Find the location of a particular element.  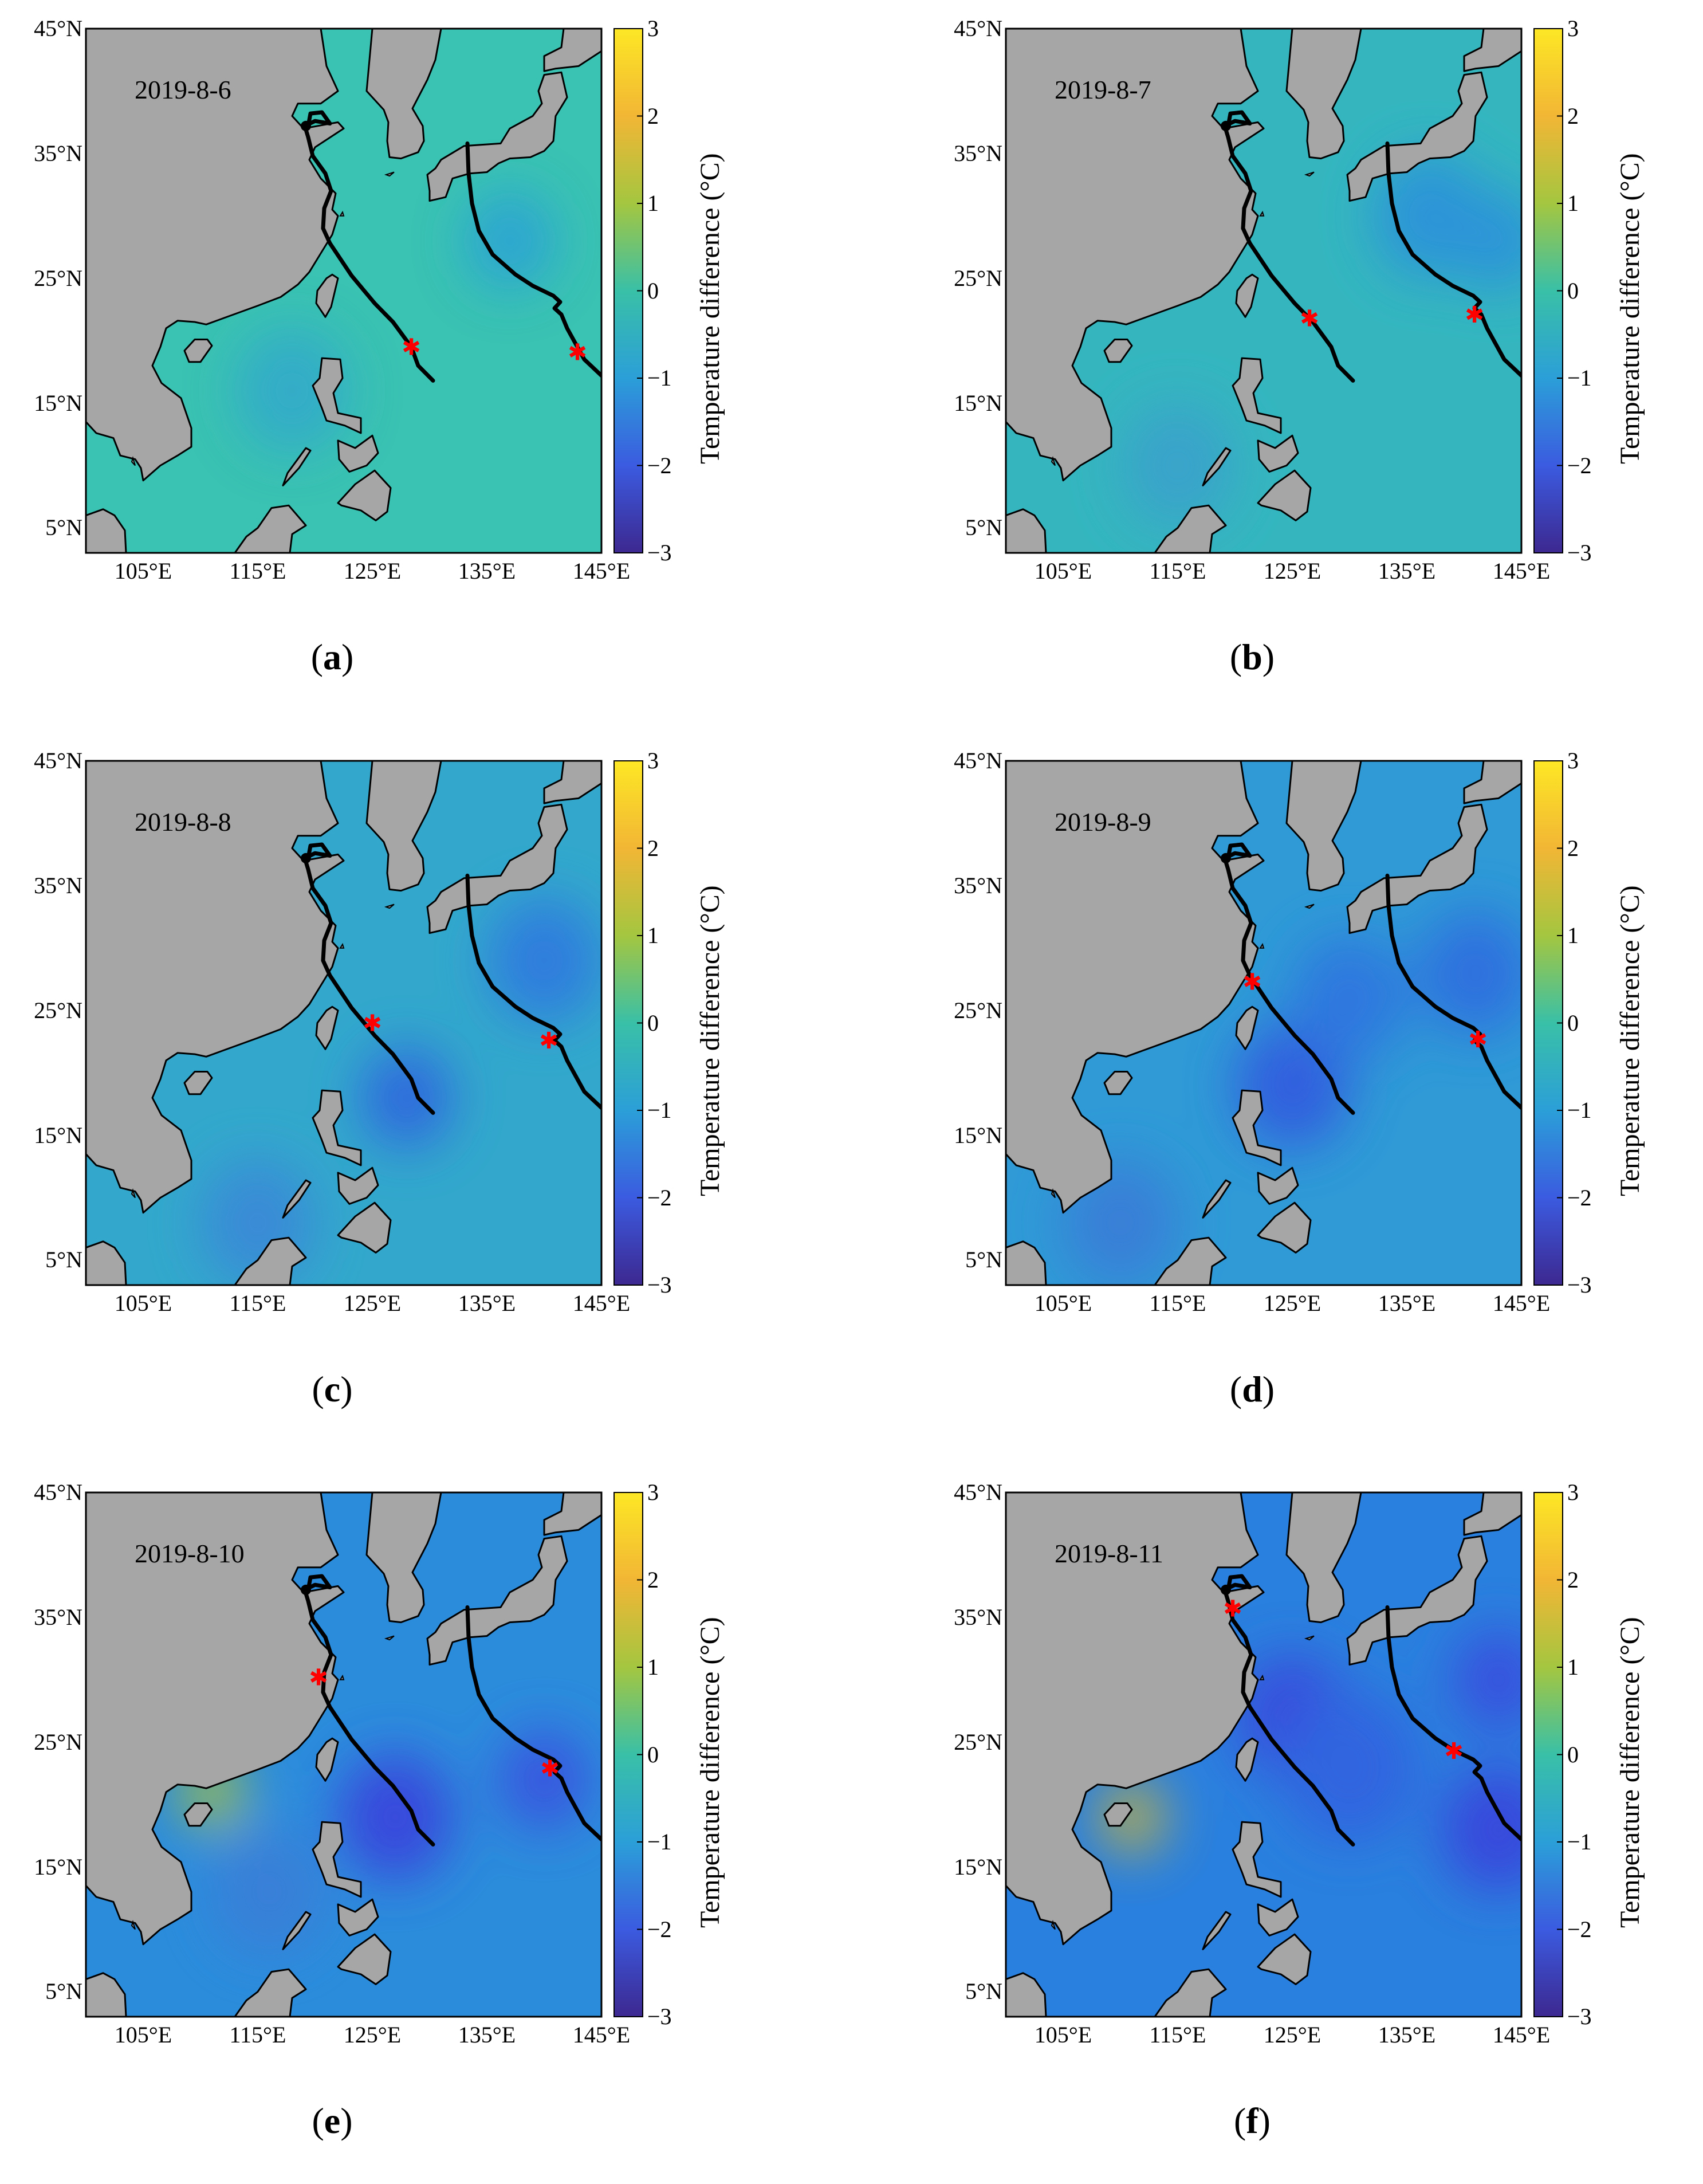

panel-letter: (b) is located at coordinates (1252, 657).